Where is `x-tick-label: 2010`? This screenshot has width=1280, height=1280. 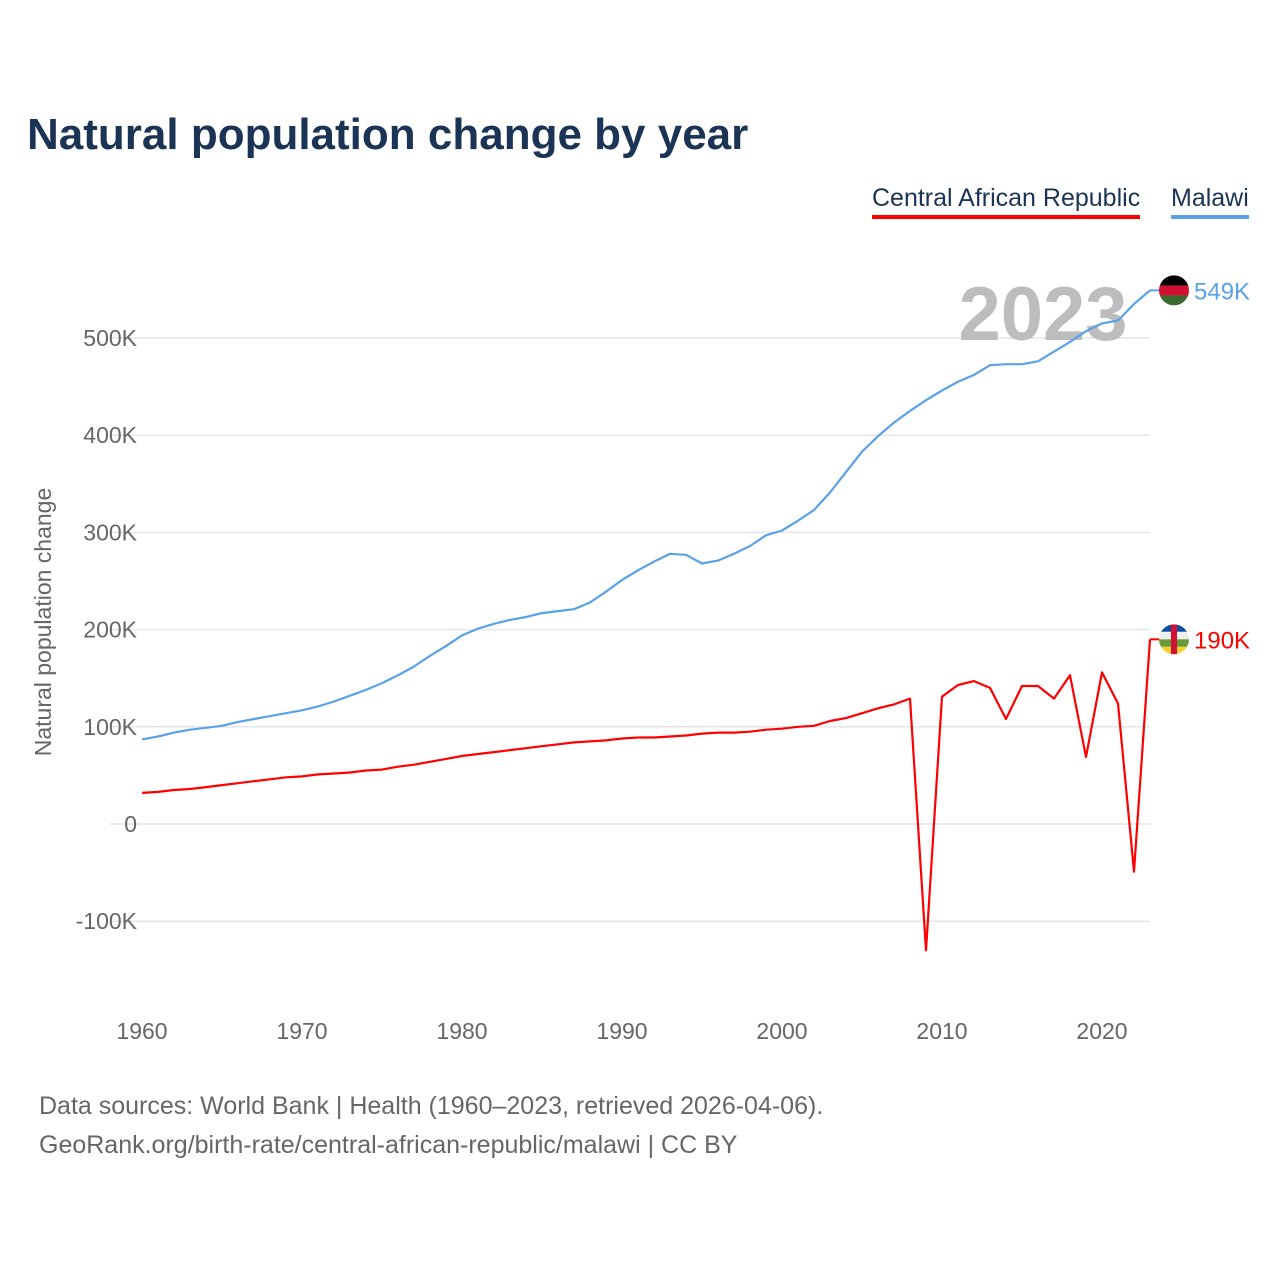
x-tick-label: 2010 is located at coordinates (941, 1031).